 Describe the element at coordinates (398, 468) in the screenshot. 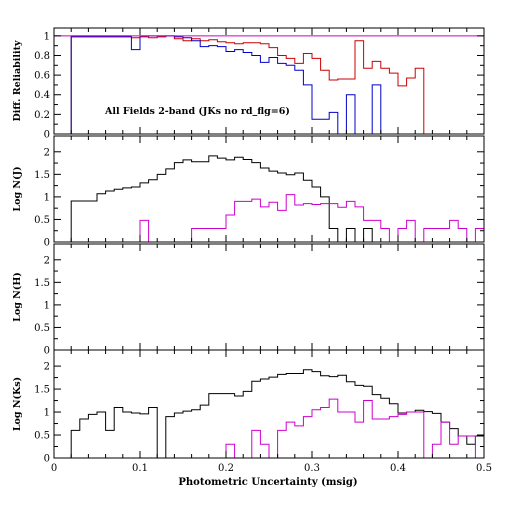

I see `x-tick-label: 0.4` at that location.